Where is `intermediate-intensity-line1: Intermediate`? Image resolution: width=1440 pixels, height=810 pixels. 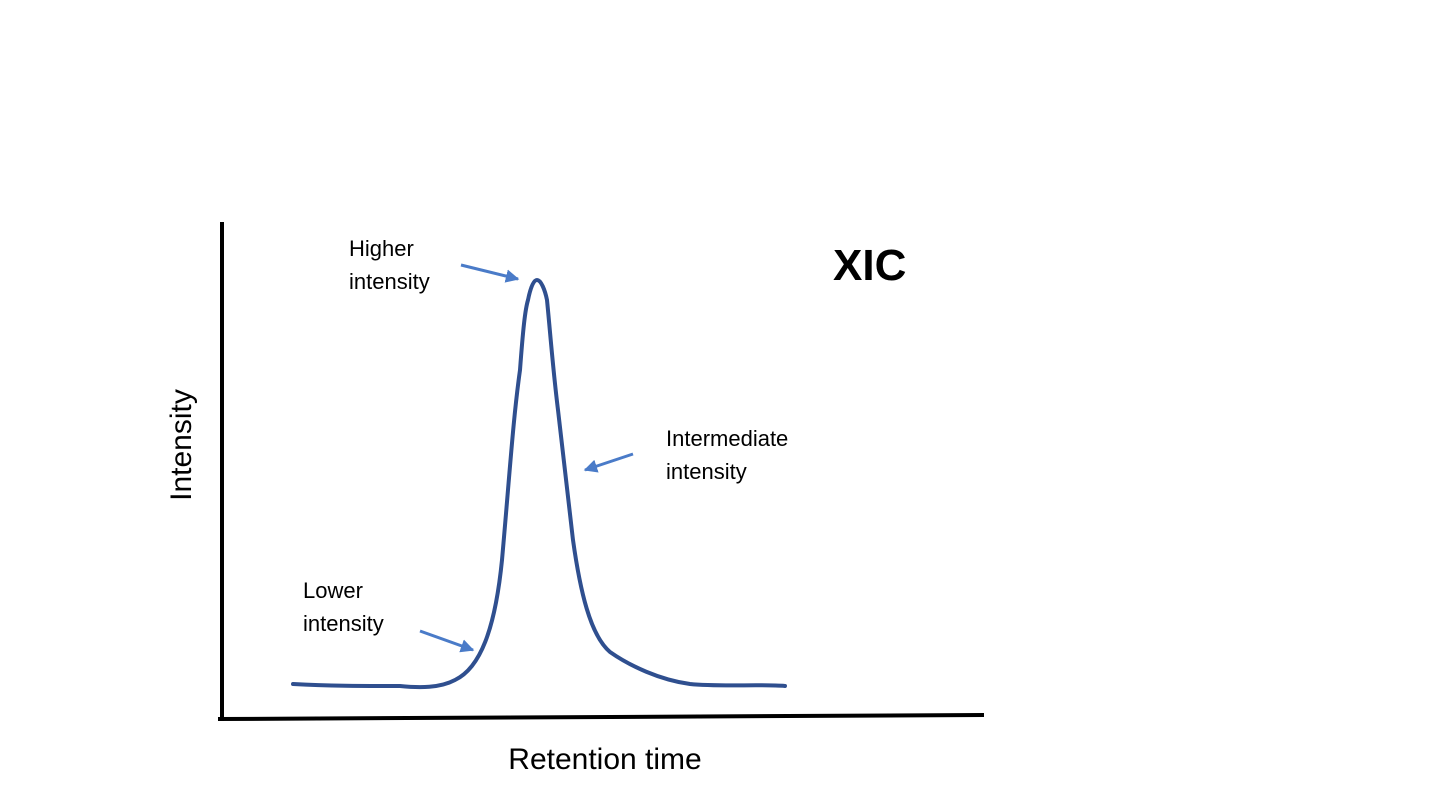 intermediate-intensity-line1: Intermediate is located at coordinates (727, 438).